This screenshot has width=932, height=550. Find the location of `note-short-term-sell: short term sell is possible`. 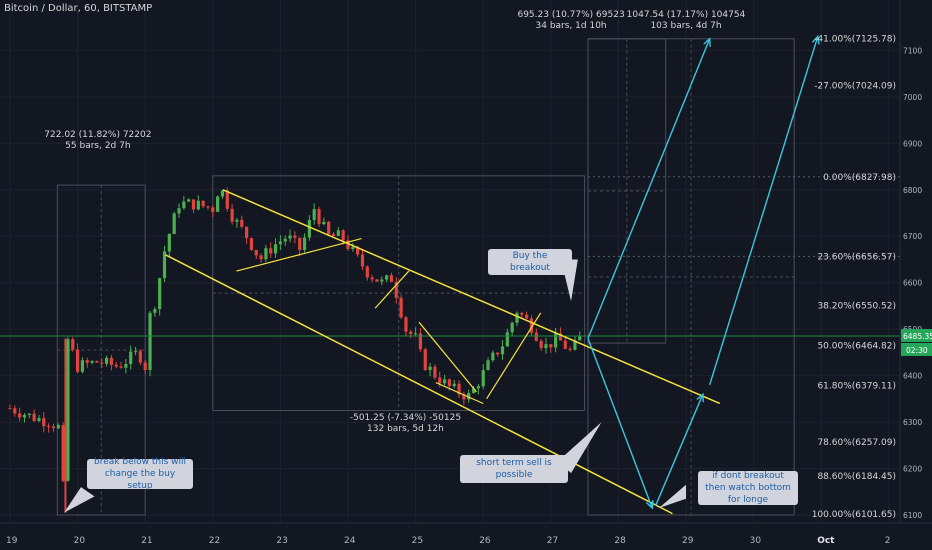

note-short-term-sell: short term sell is possible is located at coordinates (514, 469).